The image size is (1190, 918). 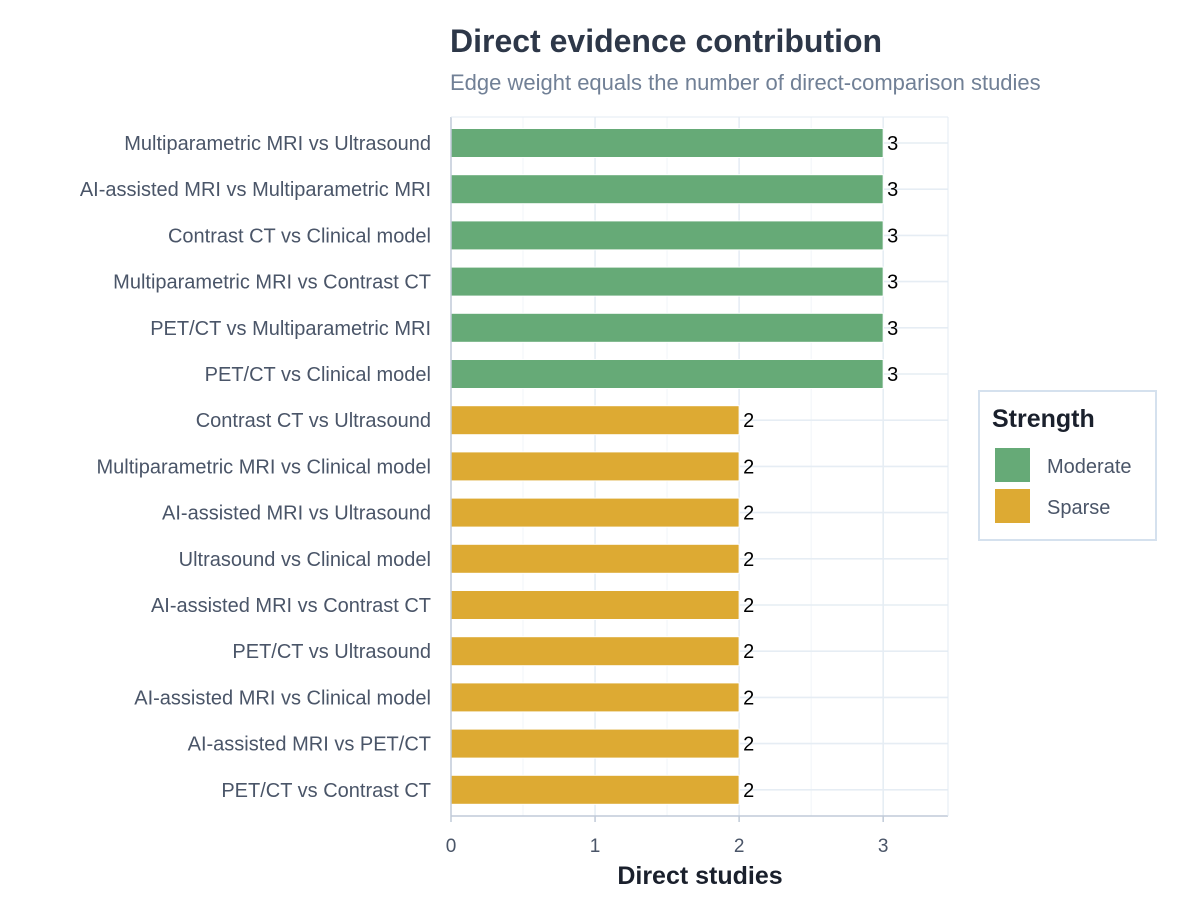 I want to click on legend: Strength Moderate Sparse, so click(x=1067, y=465).